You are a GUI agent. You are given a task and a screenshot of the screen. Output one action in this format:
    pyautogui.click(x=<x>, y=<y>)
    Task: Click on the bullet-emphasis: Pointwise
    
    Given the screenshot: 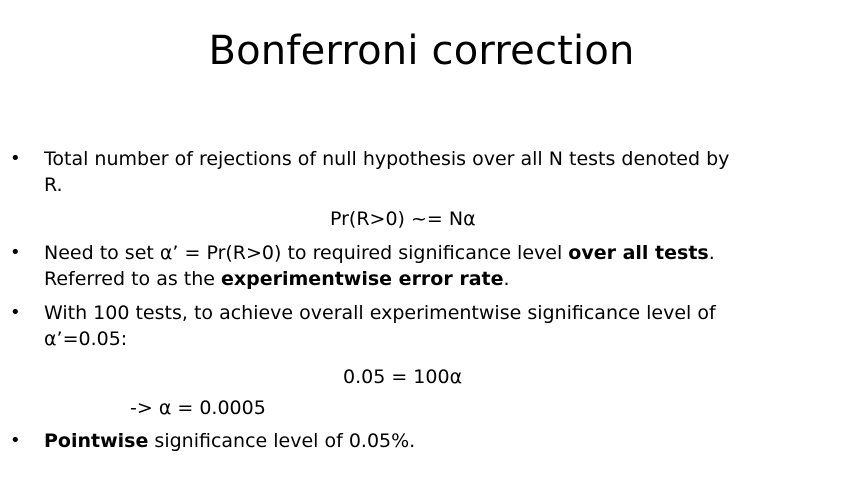 What is the action you would take?
    pyautogui.click(x=96, y=441)
    